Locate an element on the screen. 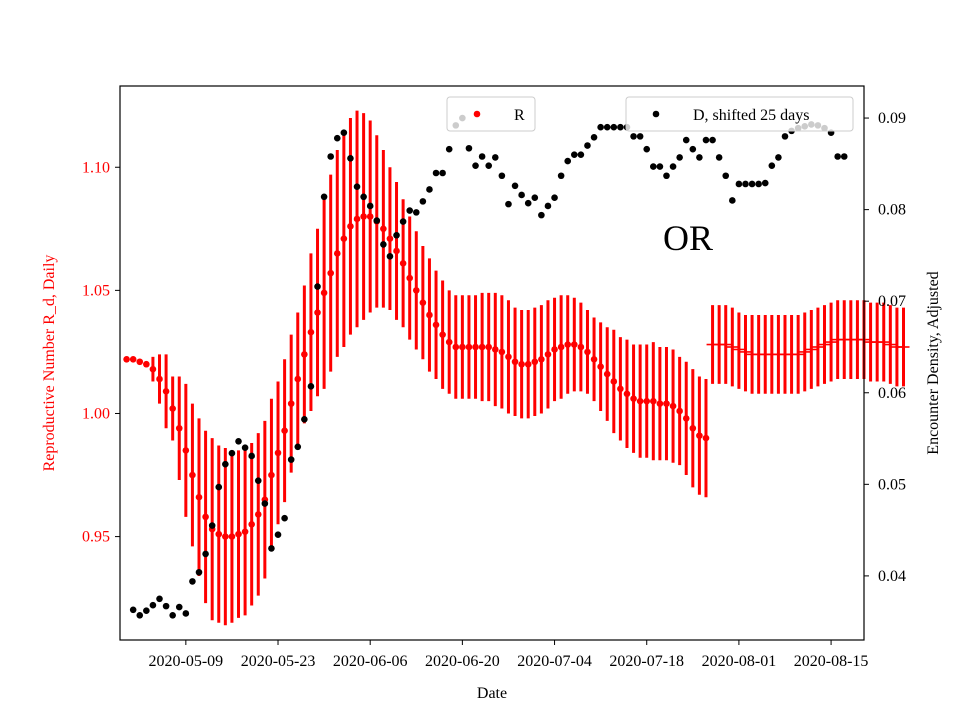  state-annotation: OR is located at coordinates (688, 238).